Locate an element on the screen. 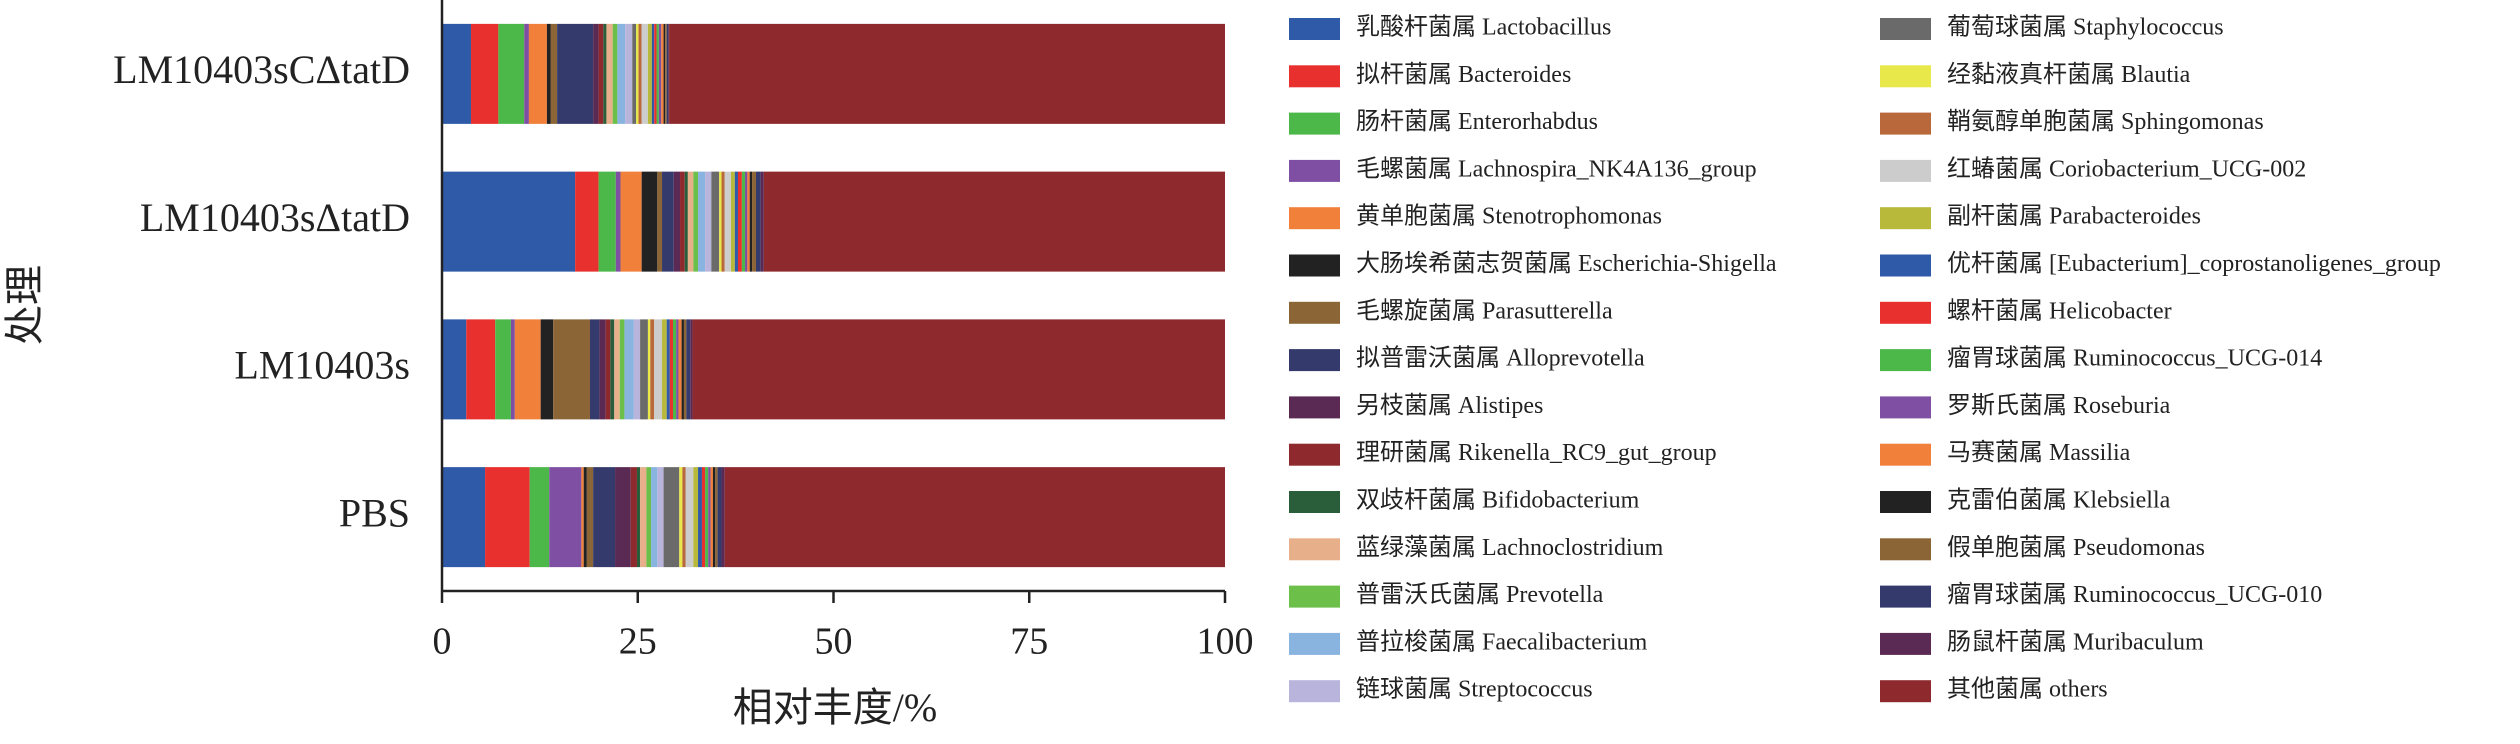 This screenshot has height=744, width=2520. x-axis-label: 相对丰度/% is located at coordinates (835, 707).